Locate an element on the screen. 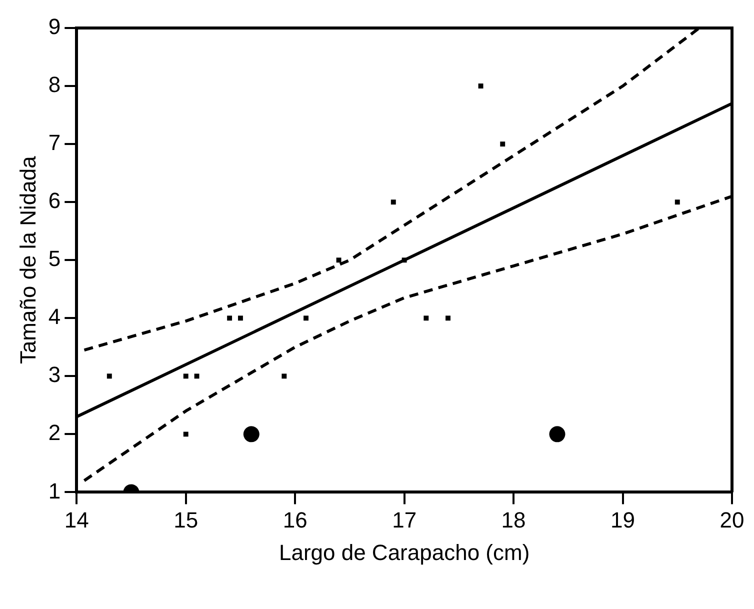 The height and width of the screenshot is (609, 754). y-tick-label: 8 is located at coordinates (54, 85).